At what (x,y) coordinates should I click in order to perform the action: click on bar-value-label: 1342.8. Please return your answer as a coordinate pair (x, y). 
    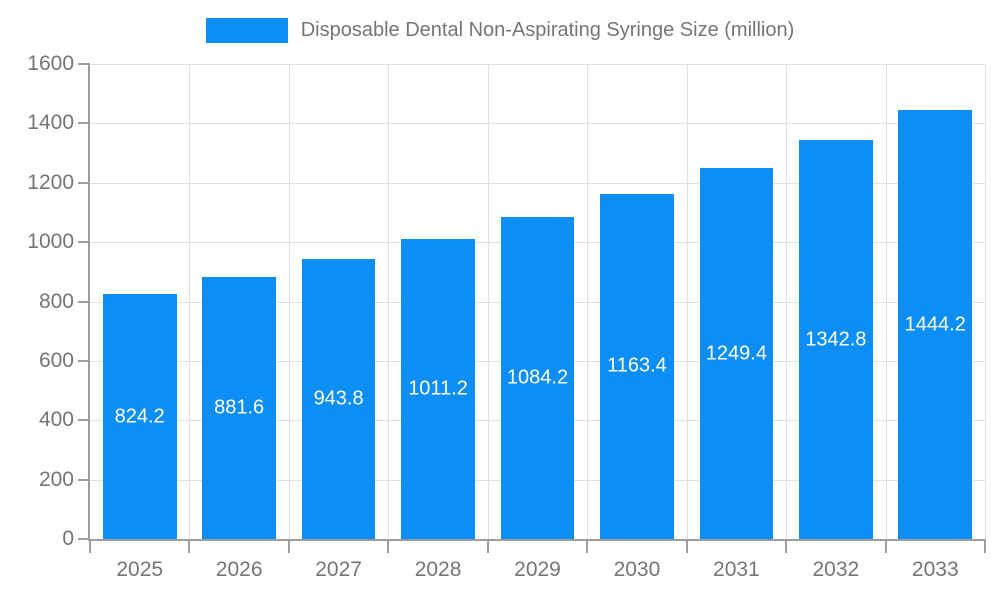
    Looking at the image, I should click on (836, 339).